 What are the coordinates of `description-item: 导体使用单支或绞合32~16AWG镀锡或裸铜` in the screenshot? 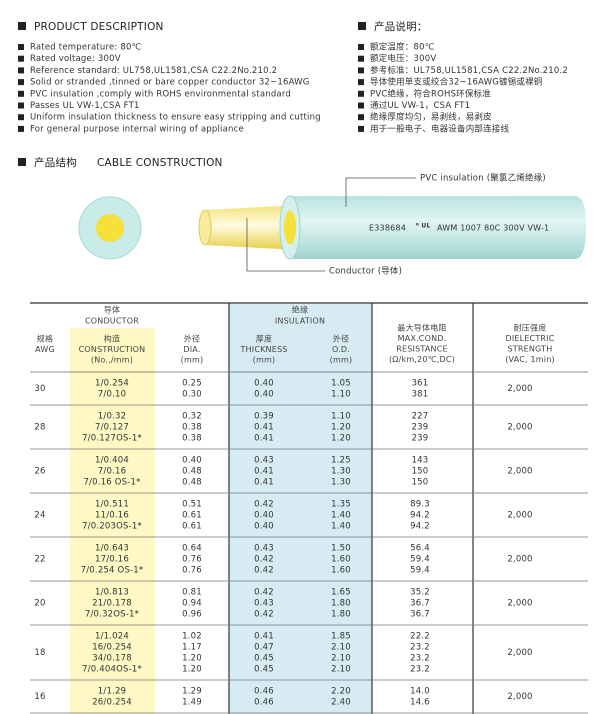 It's located at (456, 82).